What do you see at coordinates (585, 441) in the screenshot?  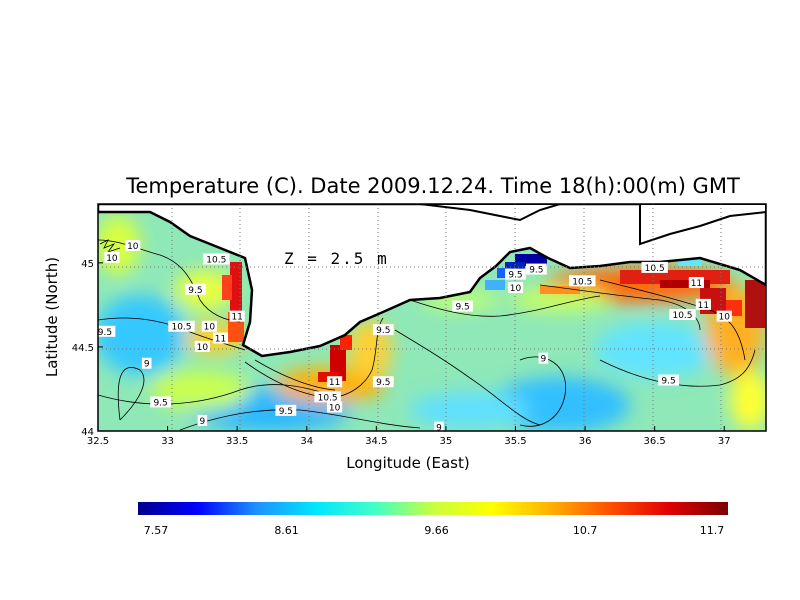 I see `x-tick-label: 36` at bounding box center [585, 441].